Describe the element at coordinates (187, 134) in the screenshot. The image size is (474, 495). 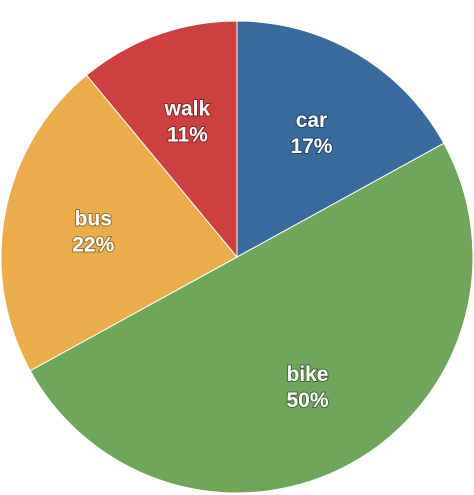
I see `slice-value-walk: 11%` at that location.